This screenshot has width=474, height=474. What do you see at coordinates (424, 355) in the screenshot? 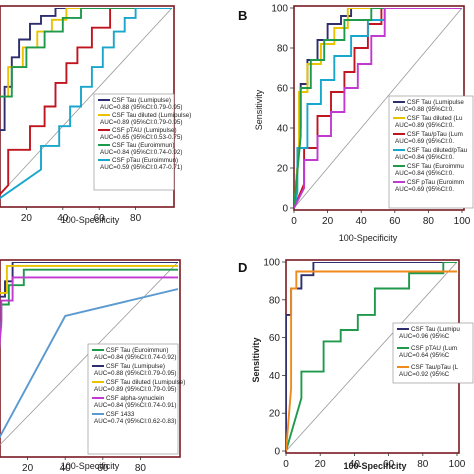
I see `legend-auc-text: AUC=0.64 (95%C` at bounding box center [424, 355].